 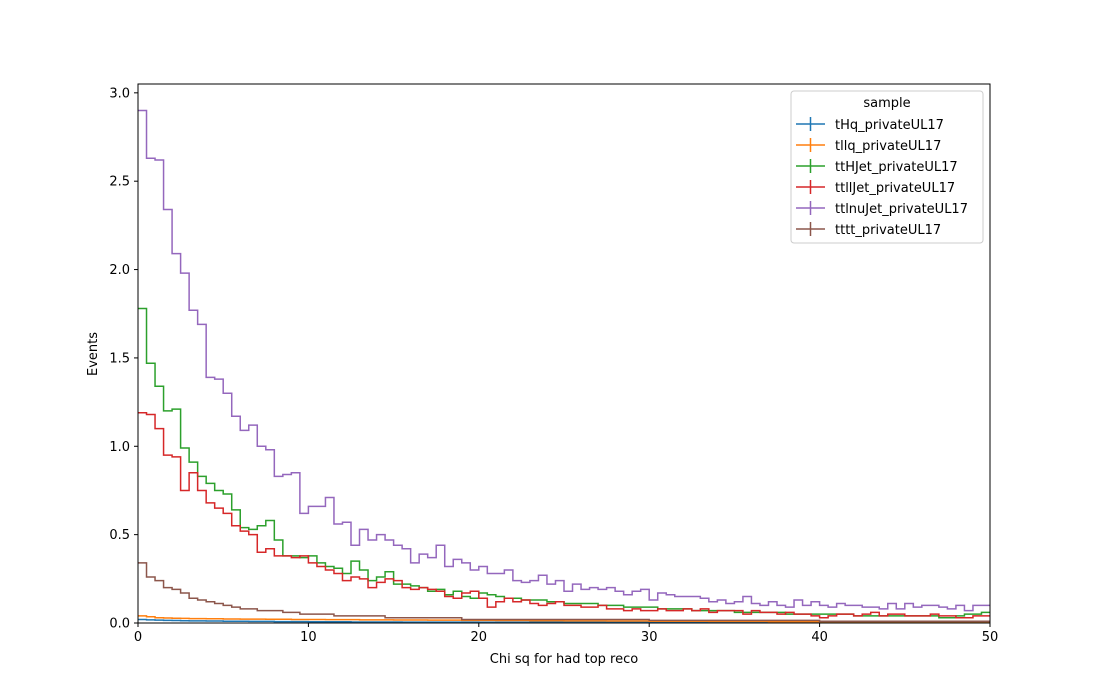 I want to click on legend-label: tttt_privateUL17, so click(x=888, y=230).